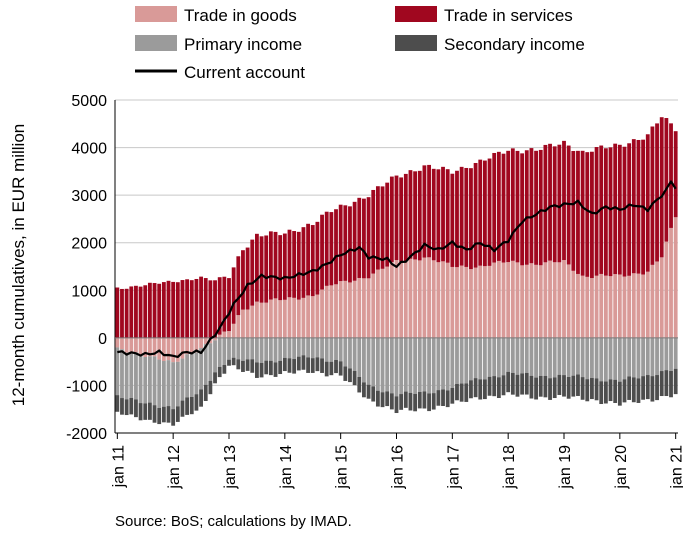 The width and height of the screenshot is (683, 534). I want to click on legend-label-trade-in-services: Trade in services, so click(508, 15).